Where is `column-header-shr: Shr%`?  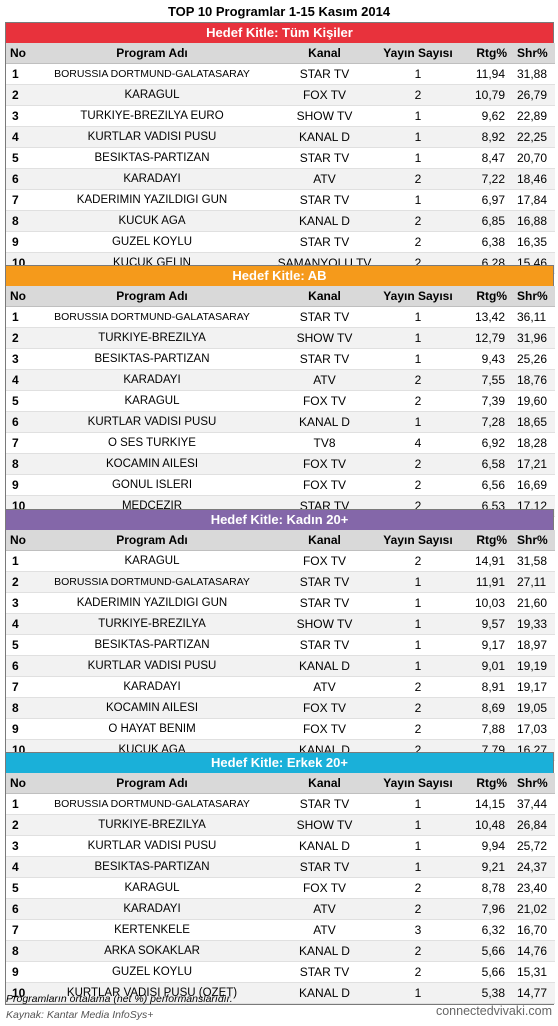
column-header-shr: Shr% is located at coordinates (536, 53).